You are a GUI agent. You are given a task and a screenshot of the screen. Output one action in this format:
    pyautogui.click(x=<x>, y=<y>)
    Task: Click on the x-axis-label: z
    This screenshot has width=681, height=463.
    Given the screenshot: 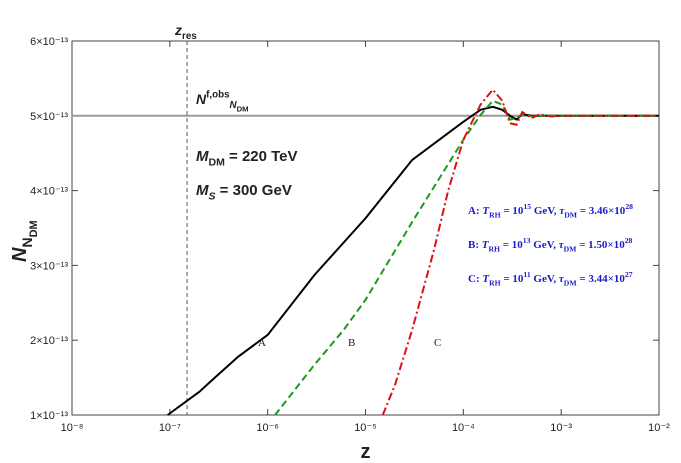 What is the action you would take?
    pyautogui.click(x=366, y=452)
    